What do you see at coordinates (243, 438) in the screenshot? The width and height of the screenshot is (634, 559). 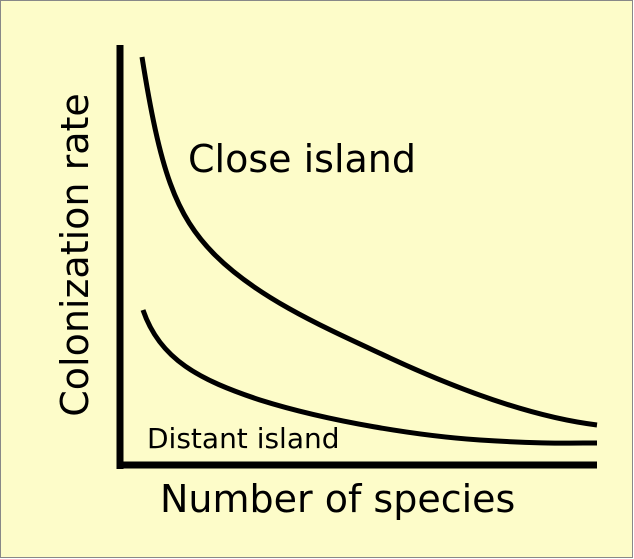 I see `distant-island-label: Distant island` at bounding box center [243, 438].